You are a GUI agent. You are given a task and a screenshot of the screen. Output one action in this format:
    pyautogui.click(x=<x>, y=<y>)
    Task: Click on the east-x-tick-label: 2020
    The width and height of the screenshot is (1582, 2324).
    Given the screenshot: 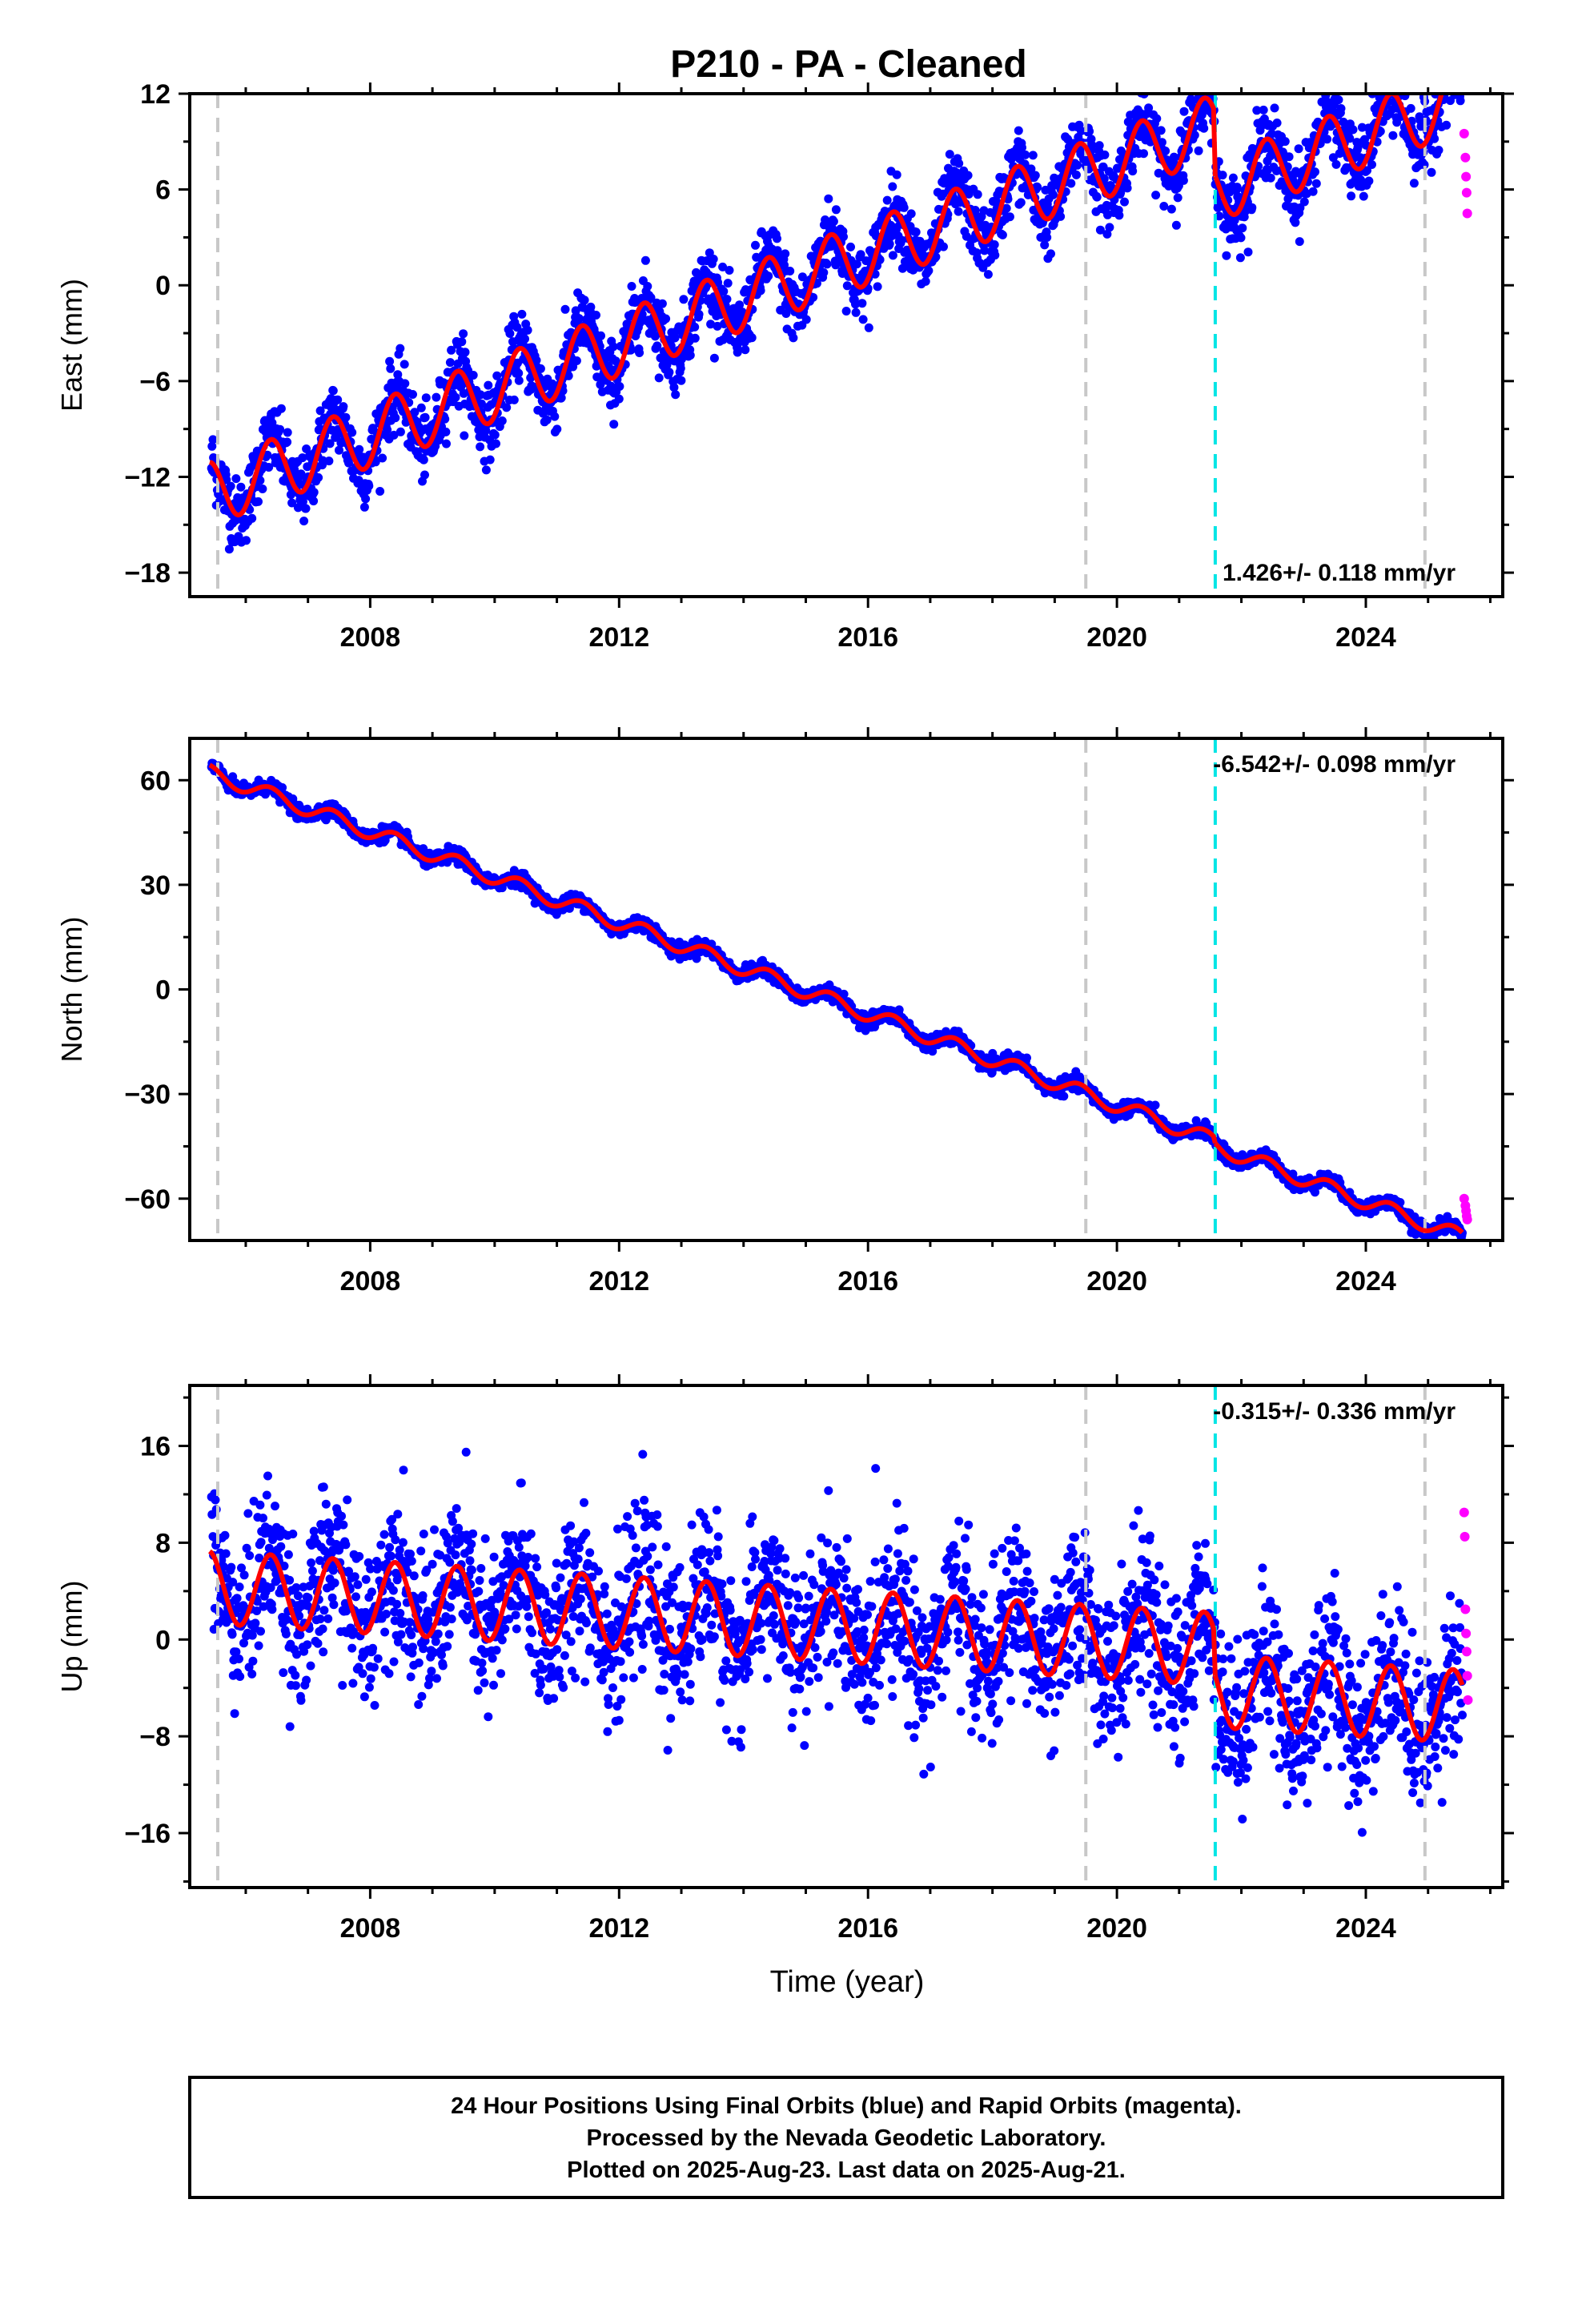 What is the action you would take?
    pyautogui.click(x=1116, y=637)
    